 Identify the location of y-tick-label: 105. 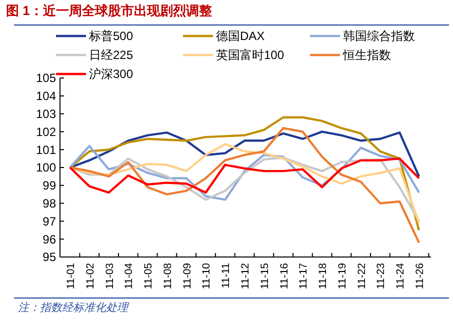
(46, 78).